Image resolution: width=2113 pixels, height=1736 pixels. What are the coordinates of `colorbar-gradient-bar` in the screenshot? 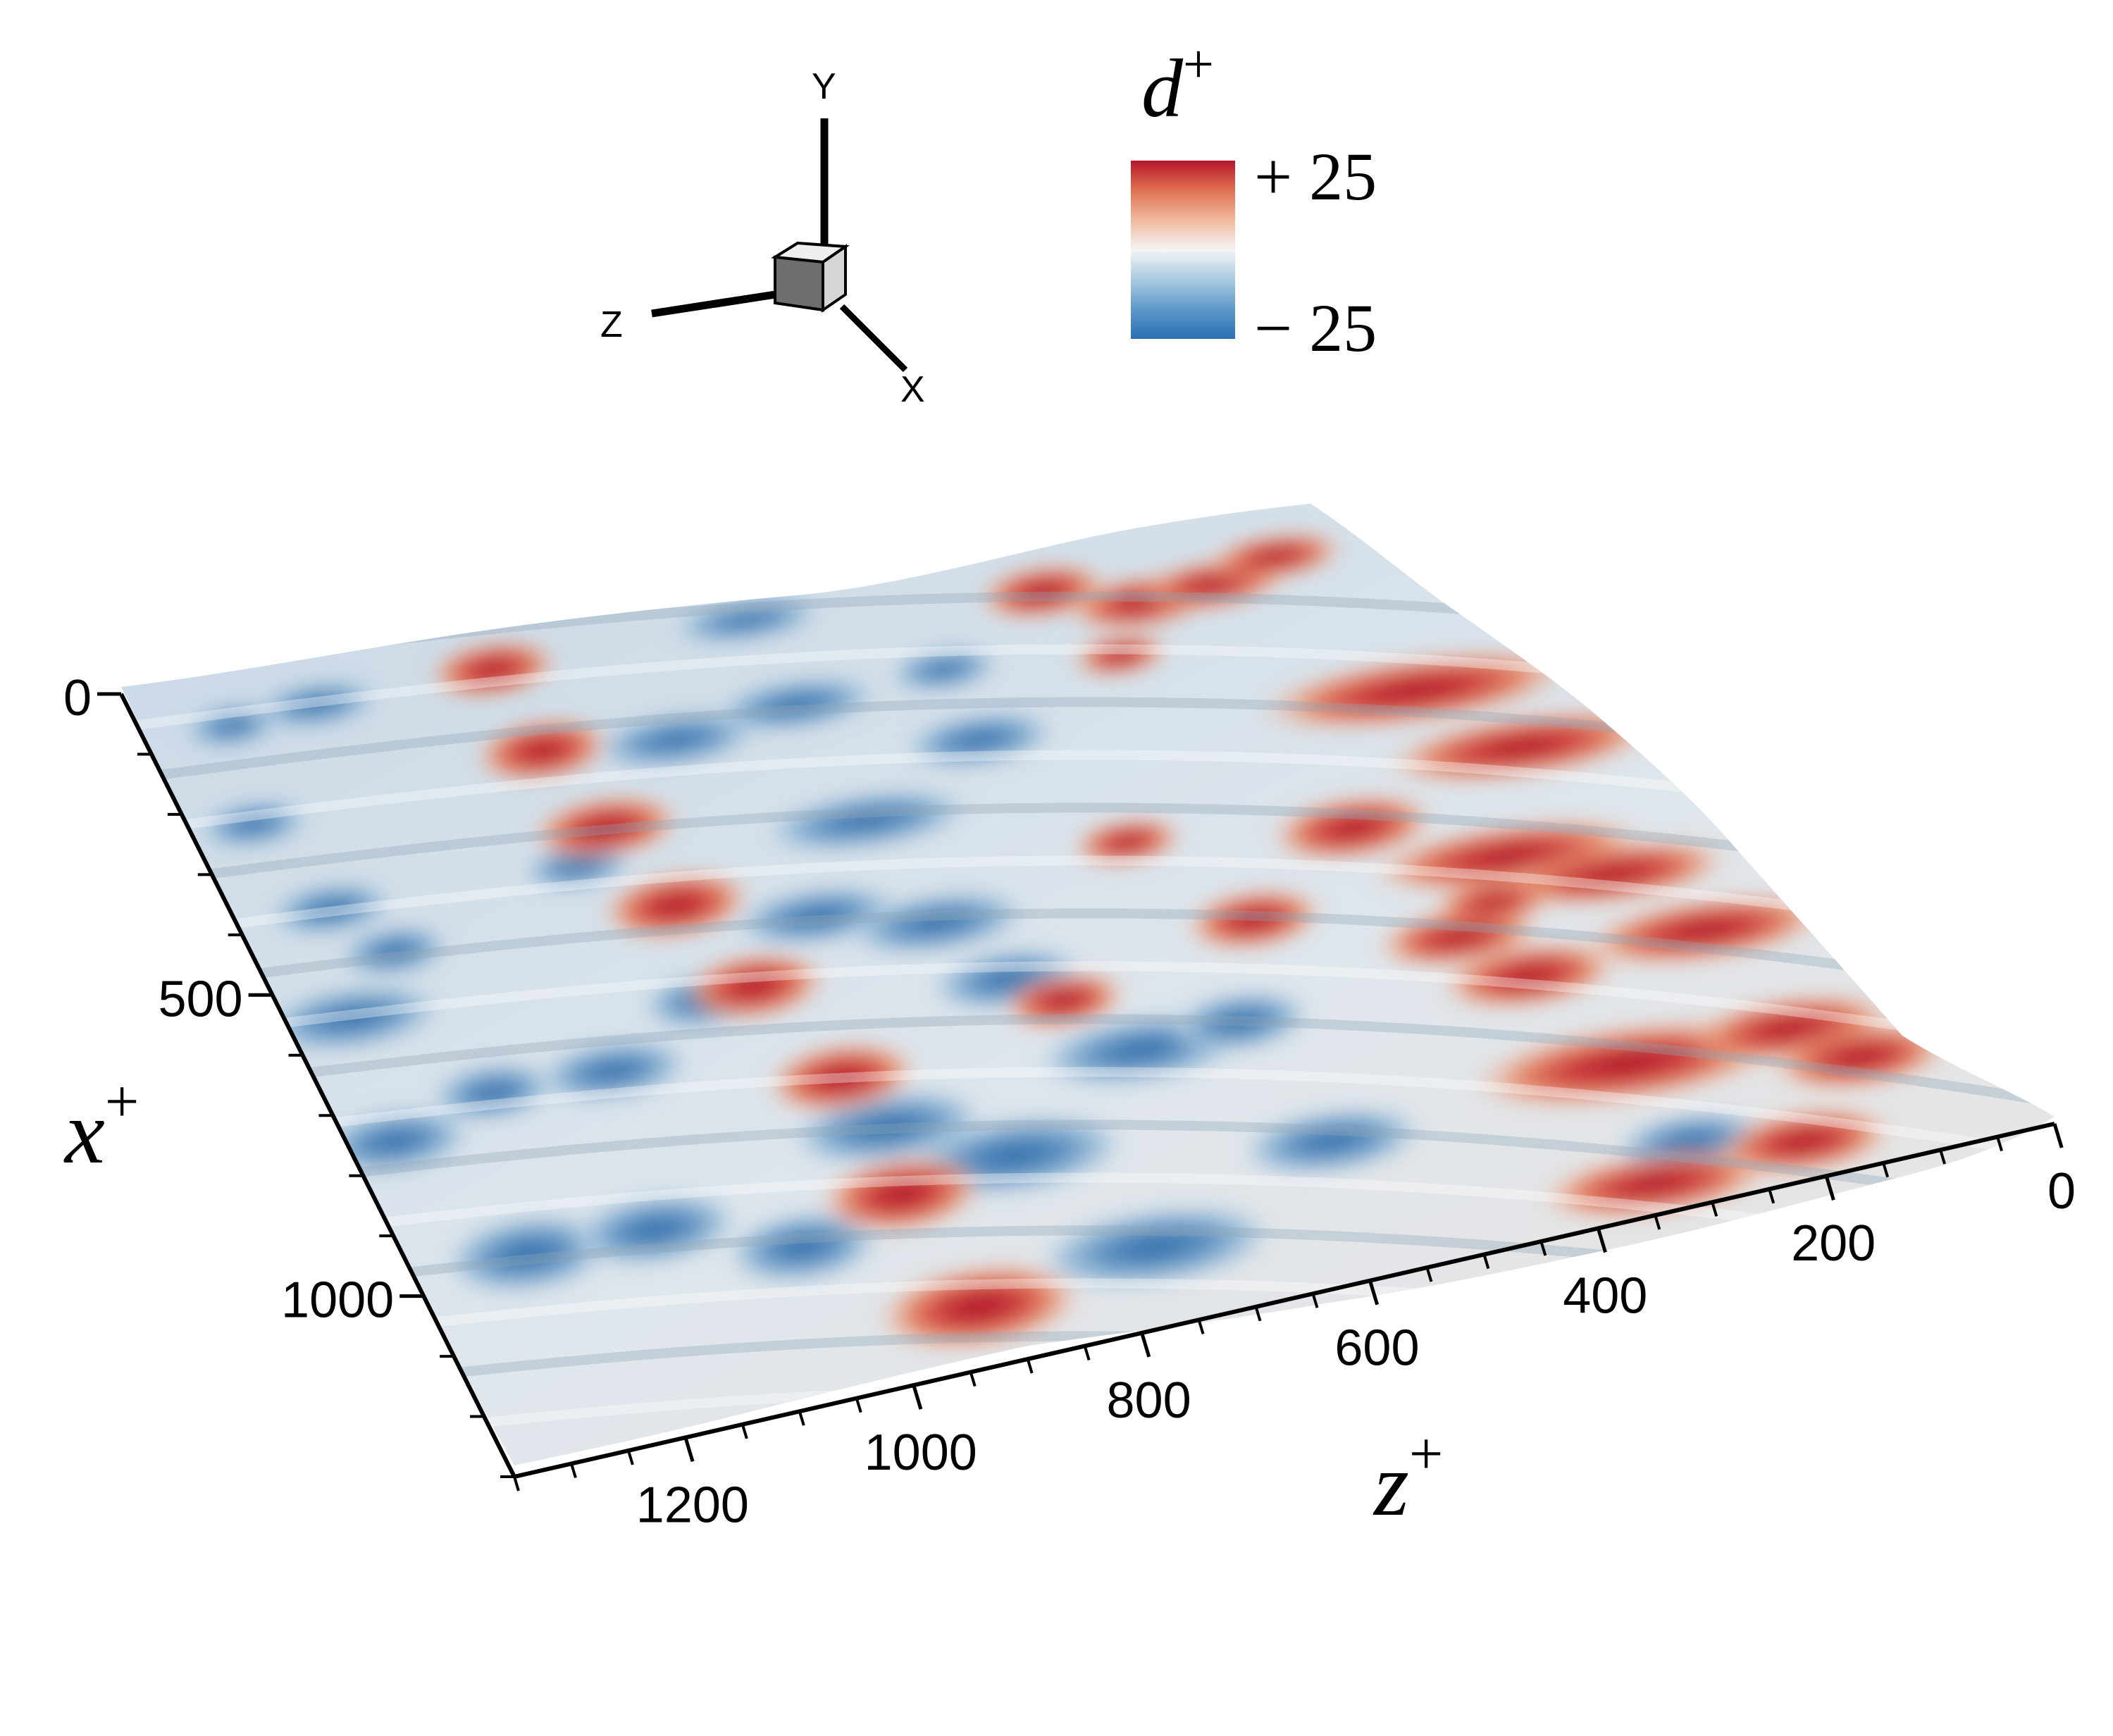 It's located at (1183, 250).